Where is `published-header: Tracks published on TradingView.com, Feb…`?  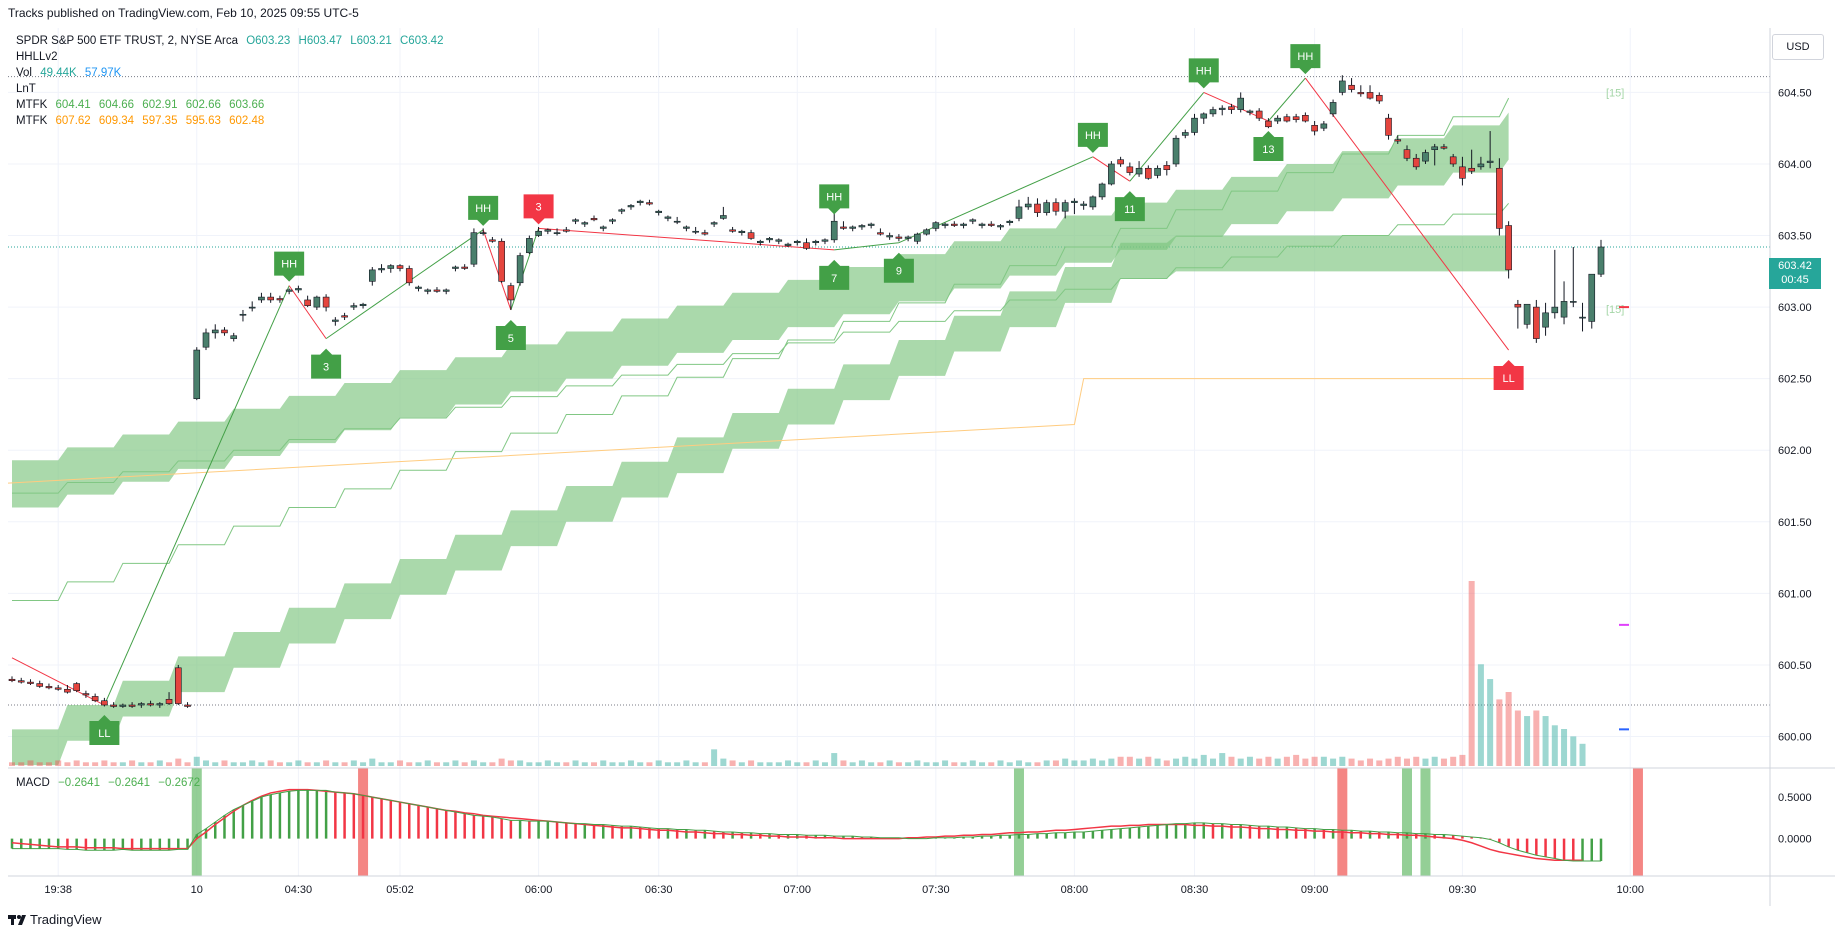
published-header: Tracks published on TradingView.com, Feb… is located at coordinates (183, 13).